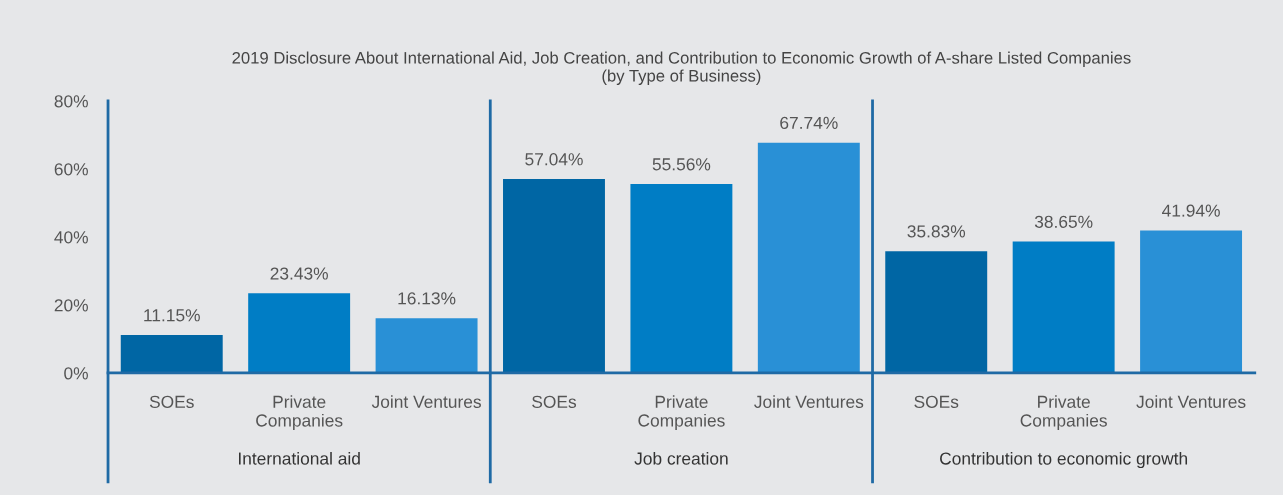  Describe the element at coordinates (1063, 221) in the screenshot. I see `data-label: 38.65%` at that location.